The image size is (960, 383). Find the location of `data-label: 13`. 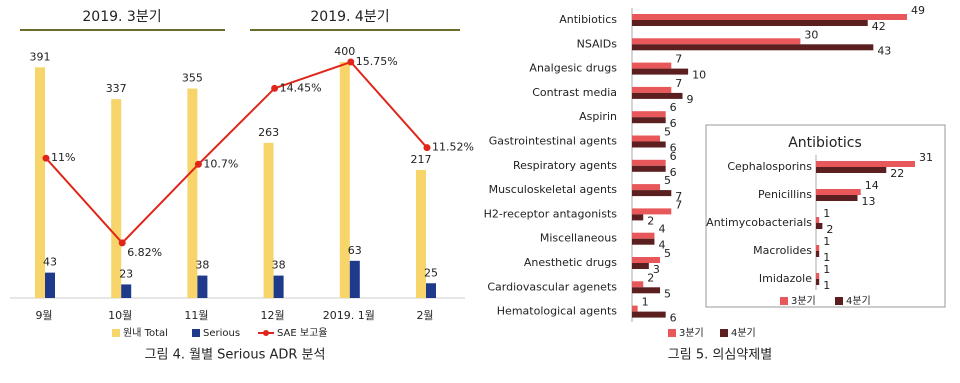

data-label: 13 is located at coordinates (869, 201).